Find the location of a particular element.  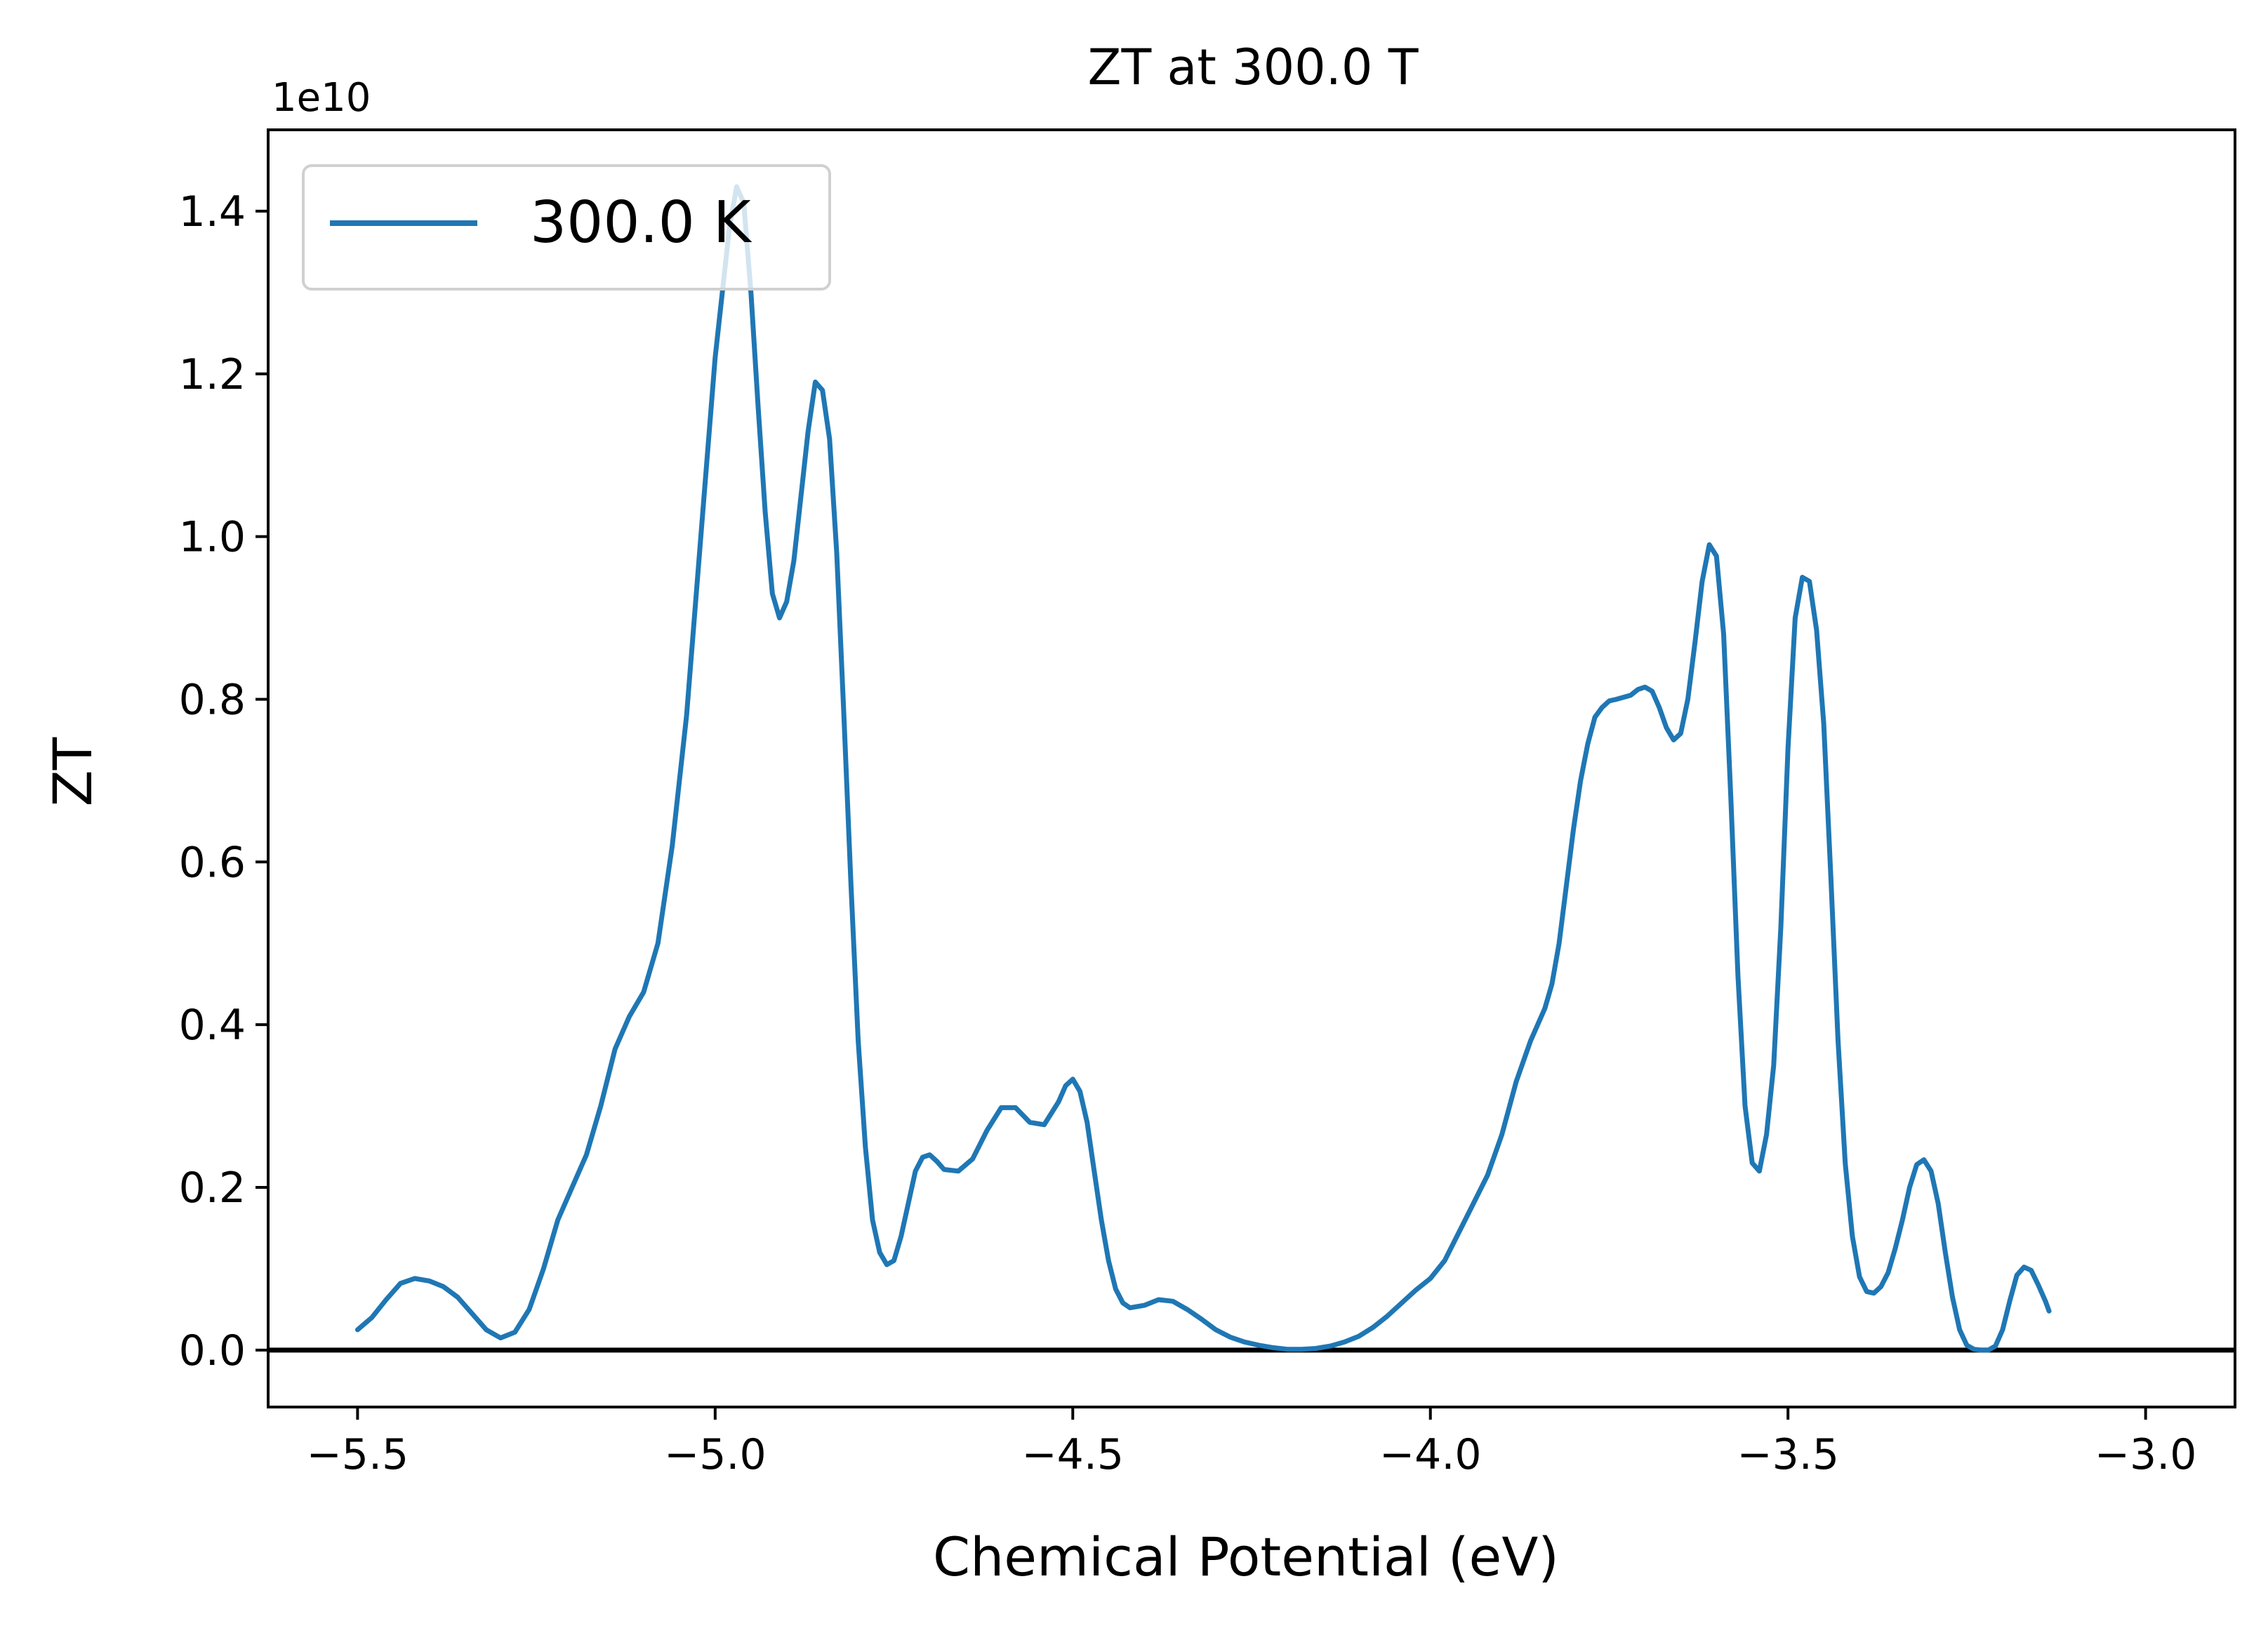

y-tick-label: 0.4 is located at coordinates (212, 1025).